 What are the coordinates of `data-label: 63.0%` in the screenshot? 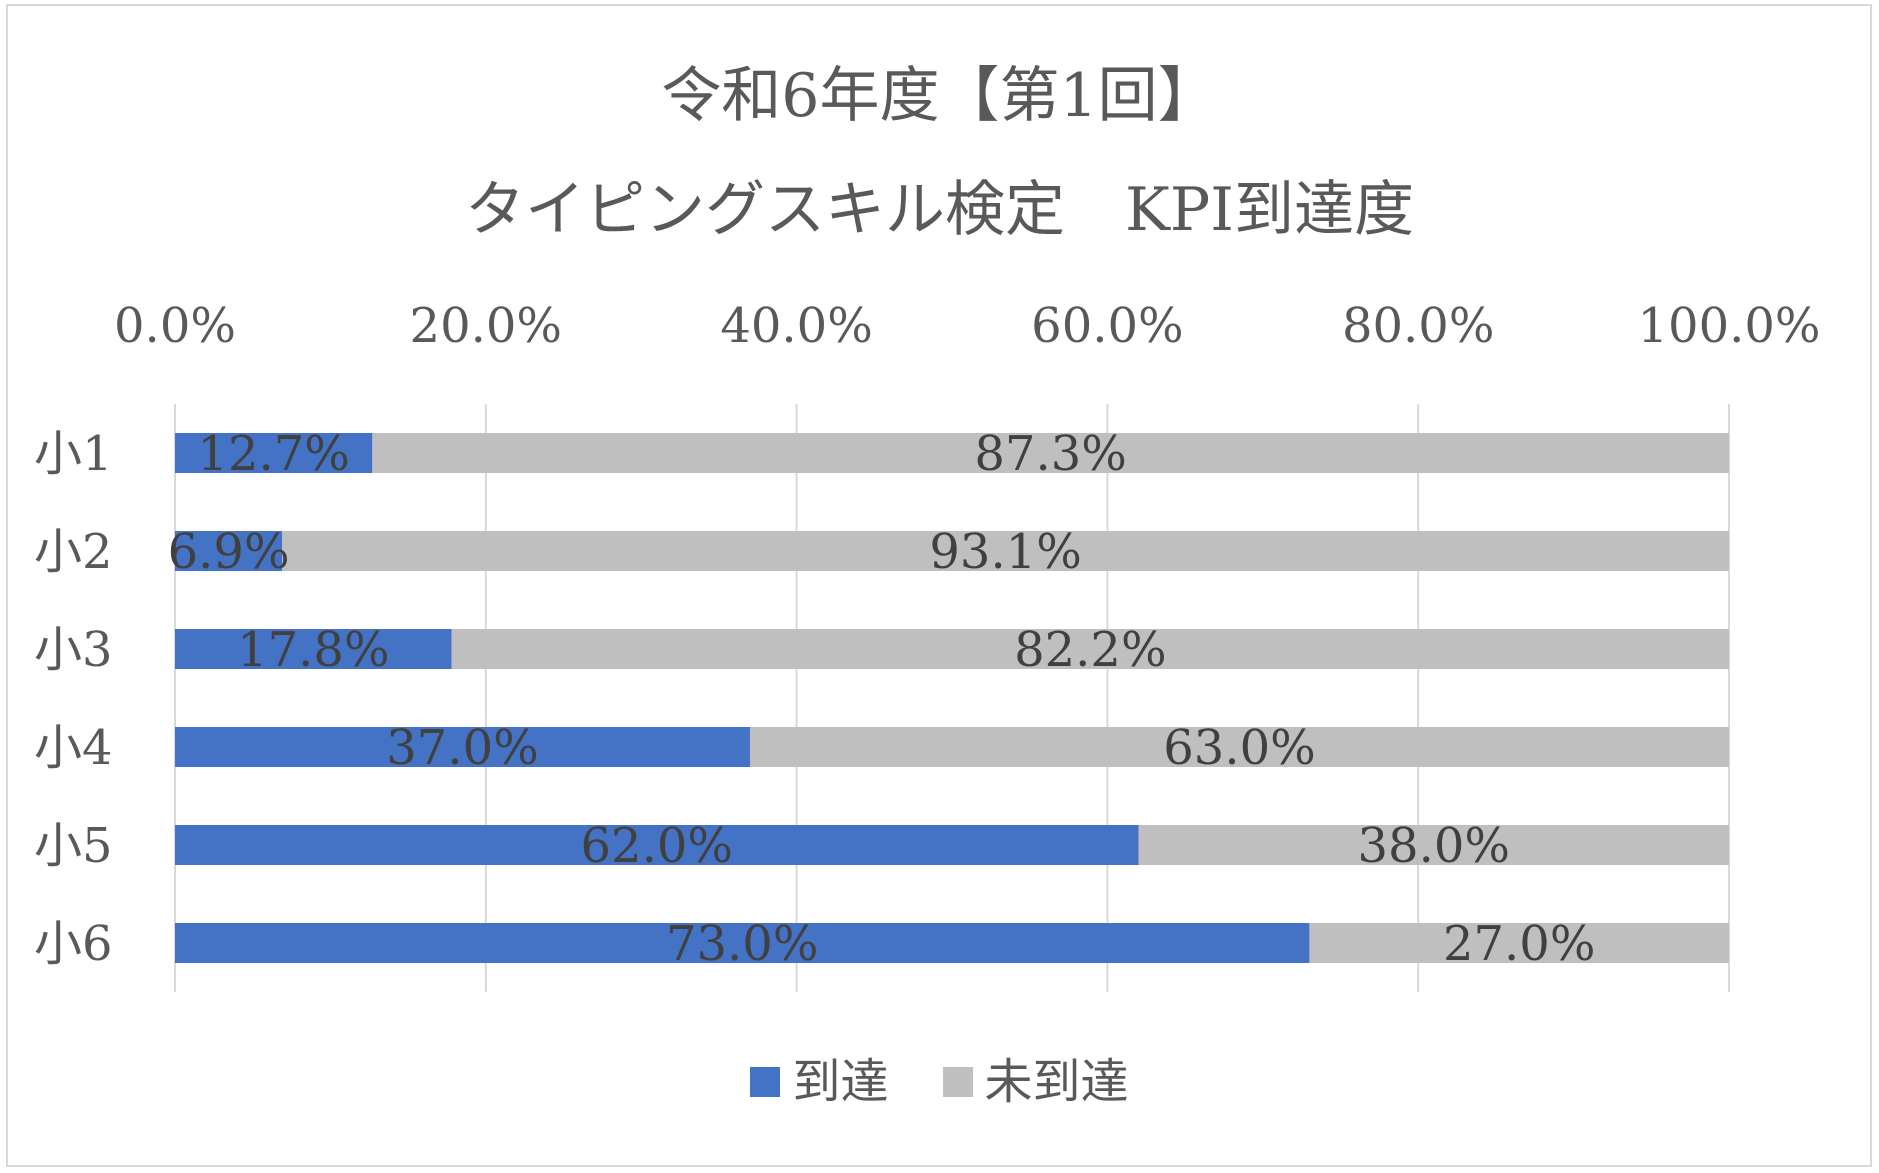 It's located at (1239, 748).